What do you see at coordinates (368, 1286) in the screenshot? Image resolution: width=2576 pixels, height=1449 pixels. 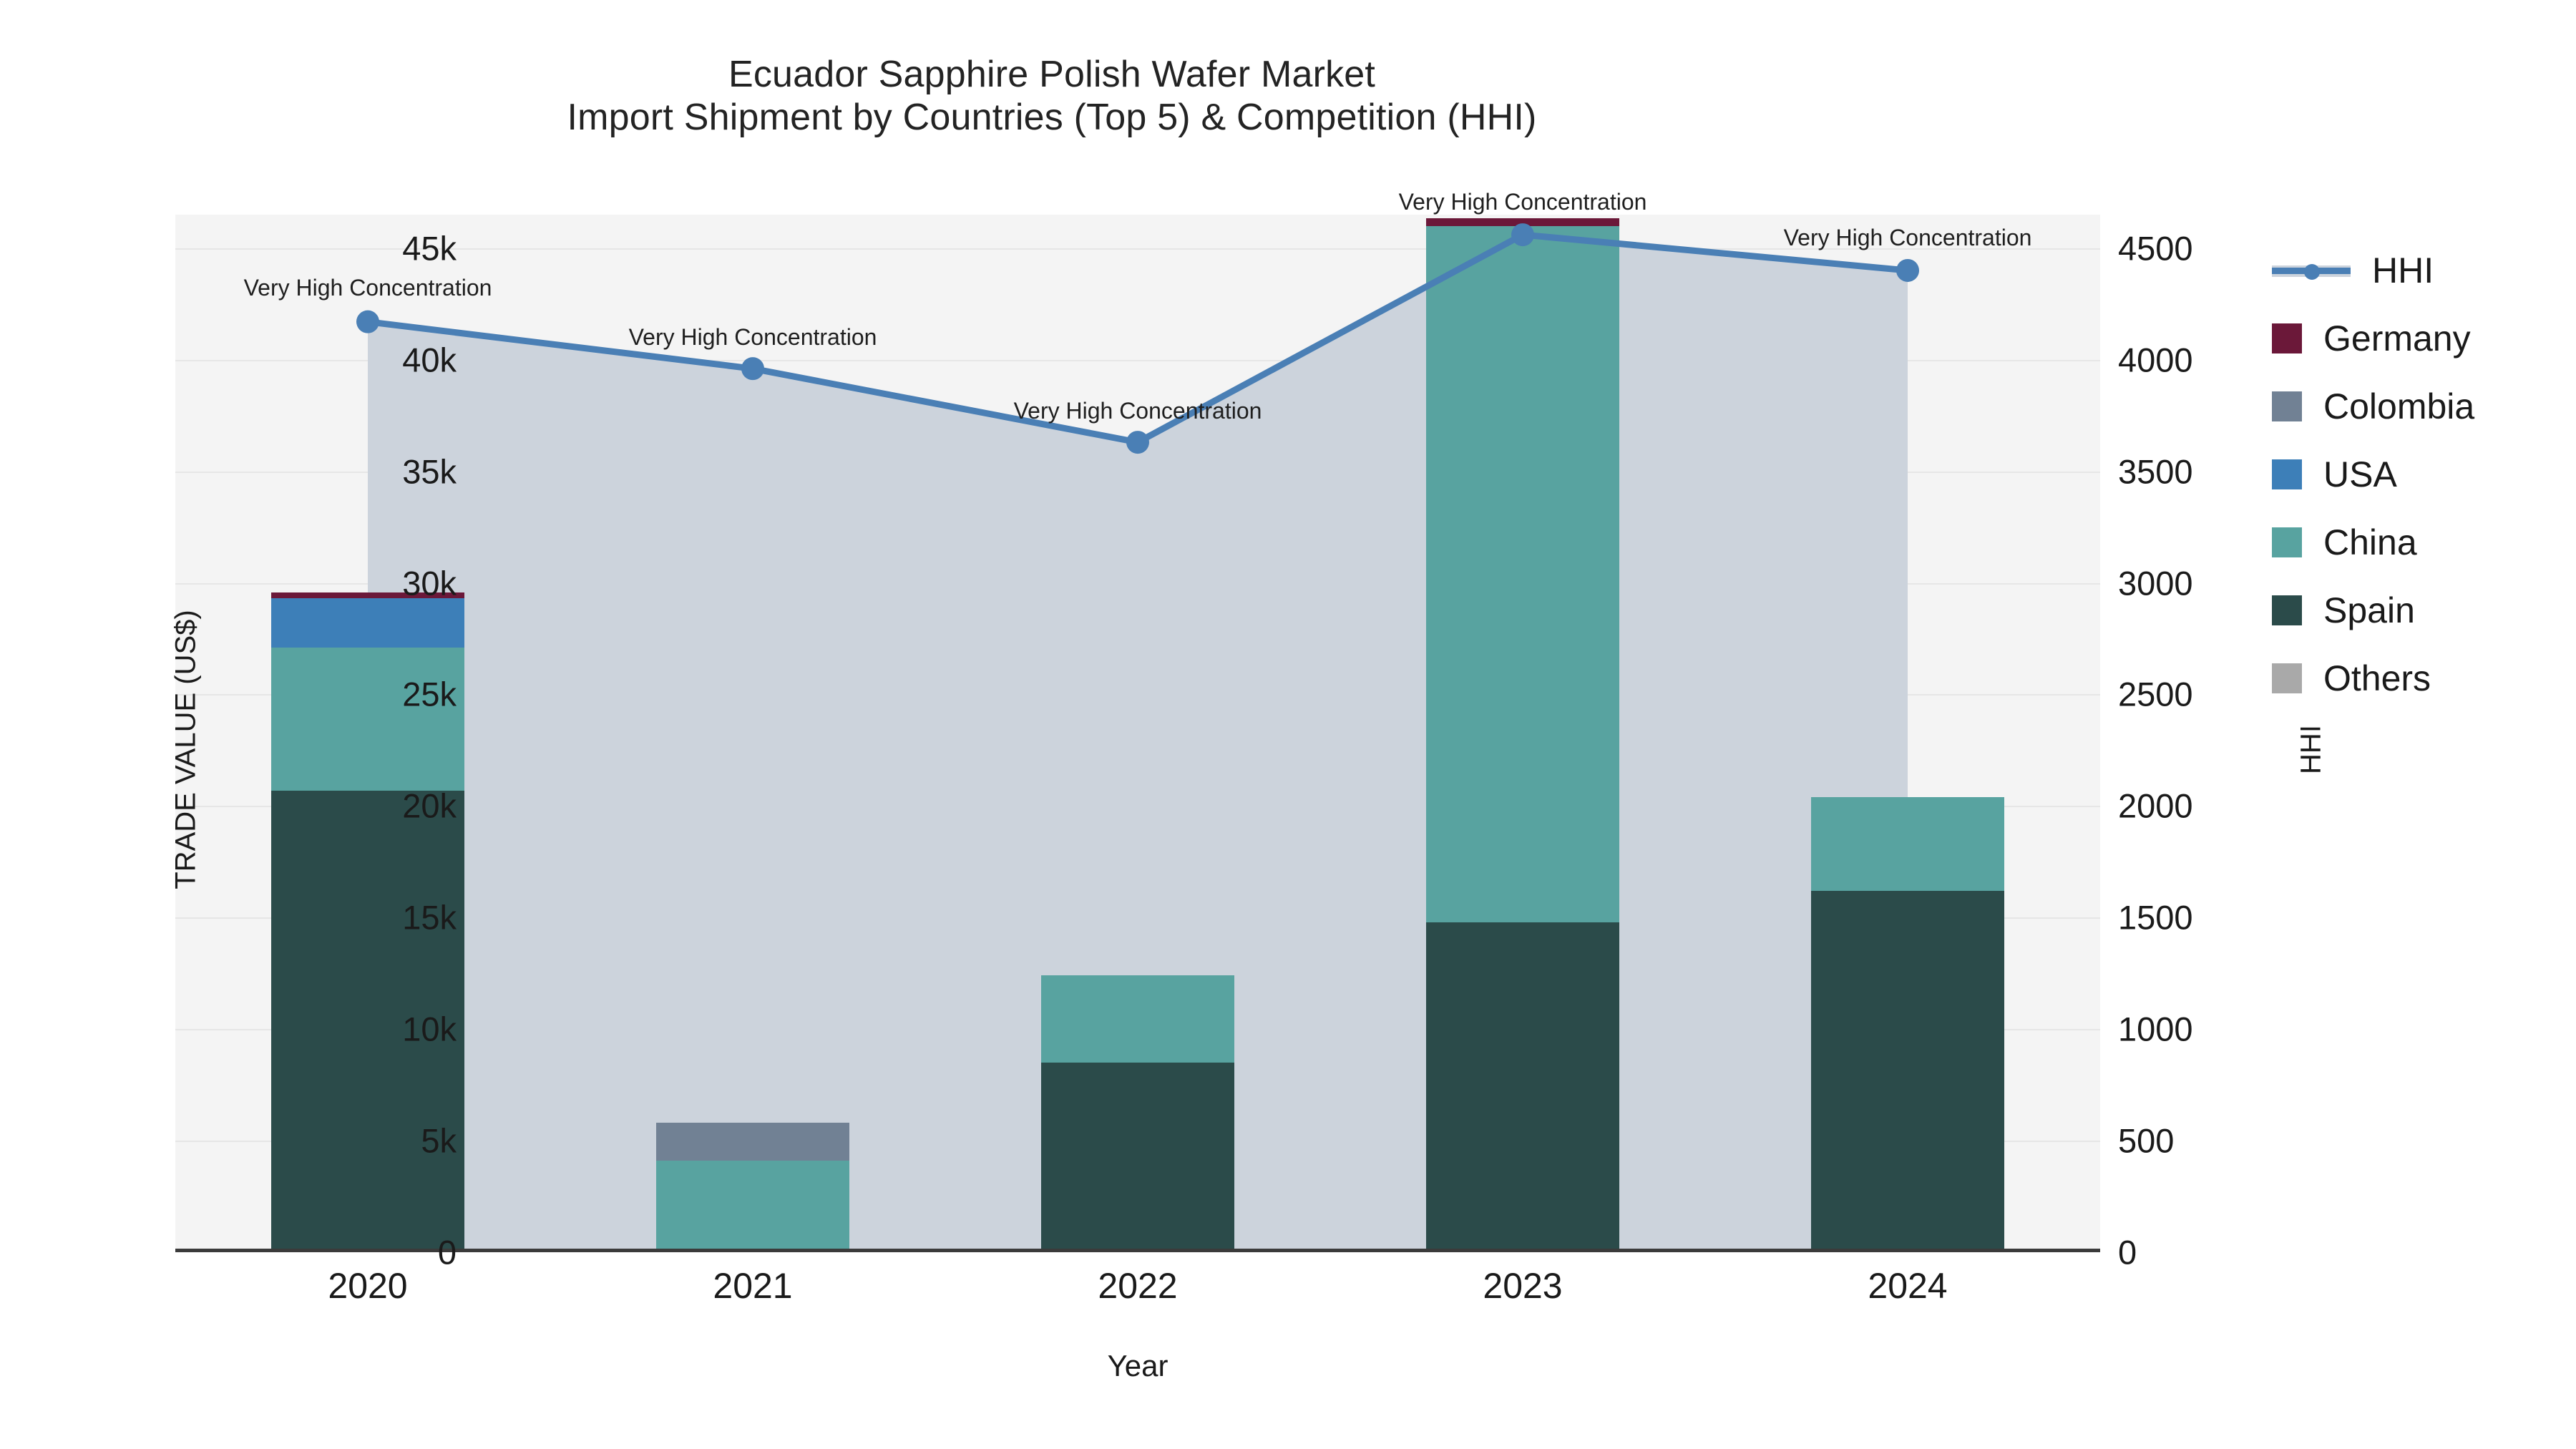 I see `x-tick-2020: 2020` at bounding box center [368, 1286].